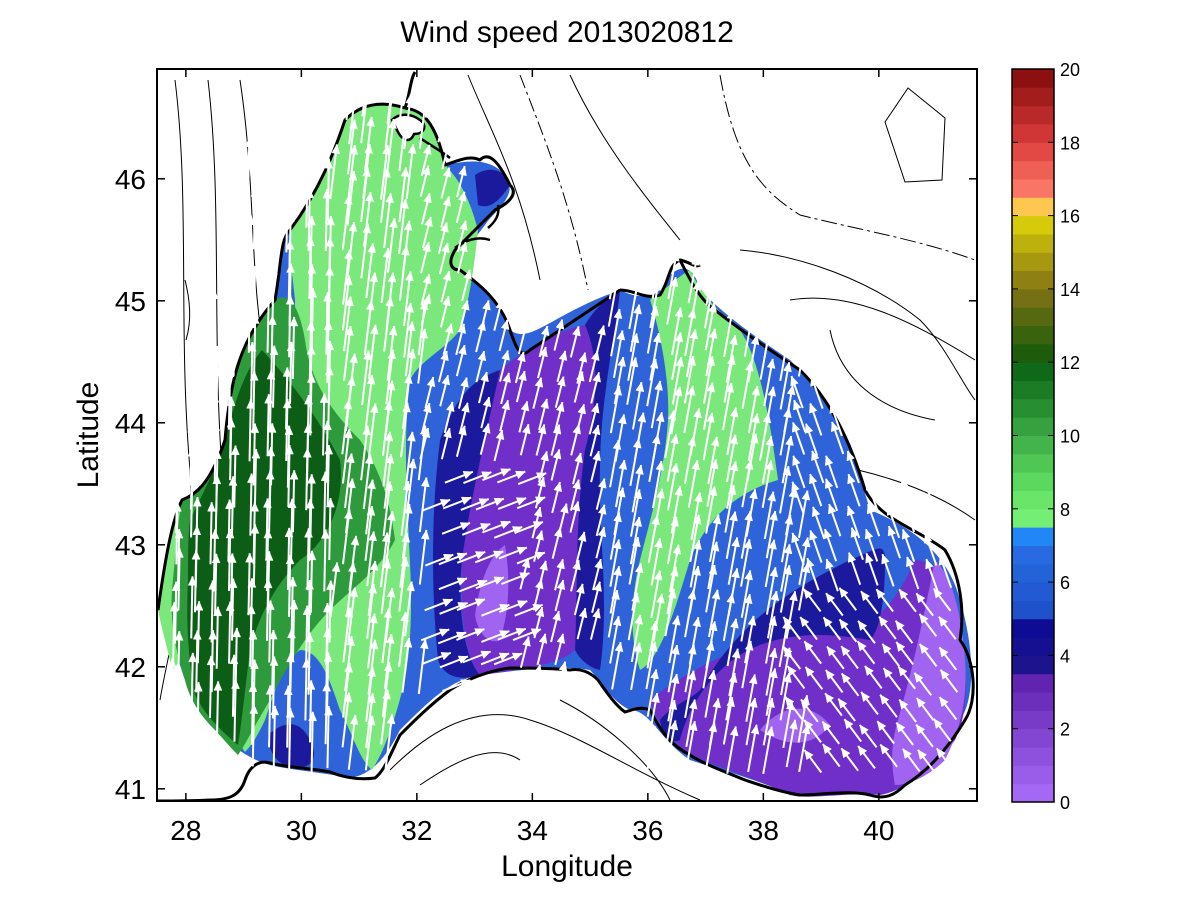 The height and width of the screenshot is (901, 1201). I want to click on colorbar-tick-label: 14, so click(1070, 290).